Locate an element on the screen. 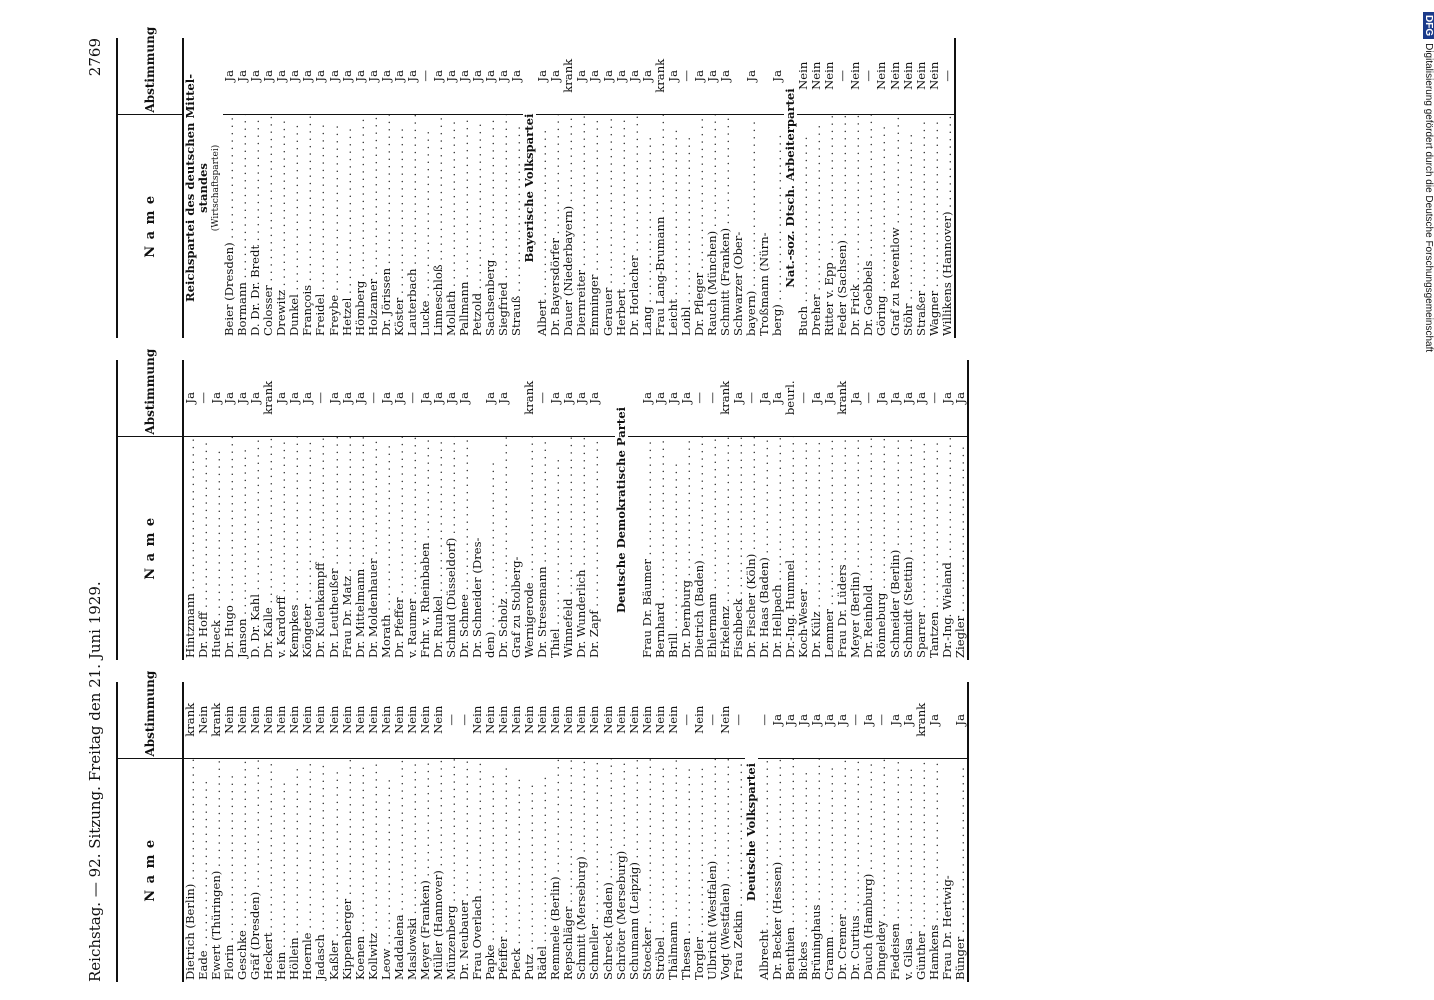 The width and height of the screenshot is (1434, 1000). member-row: WinnefeldJa is located at coordinates (569, 510).